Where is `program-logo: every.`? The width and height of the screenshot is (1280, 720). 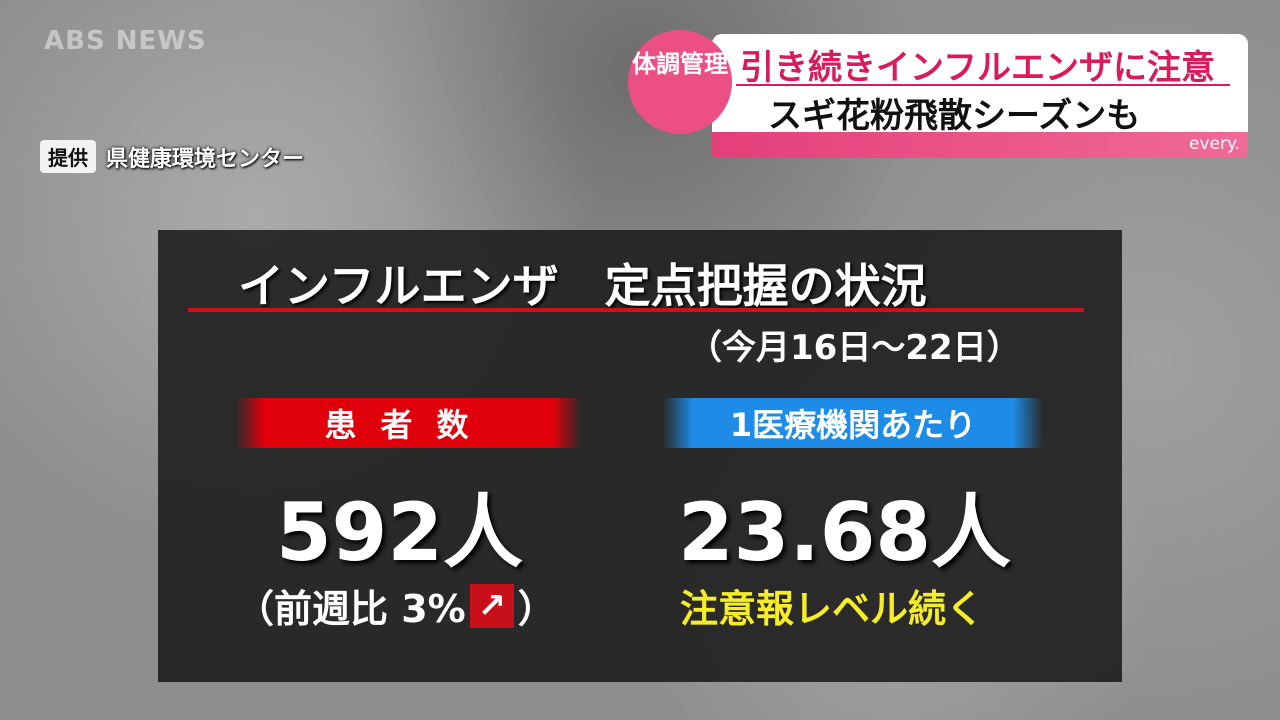 program-logo: every. is located at coordinates (1214, 144).